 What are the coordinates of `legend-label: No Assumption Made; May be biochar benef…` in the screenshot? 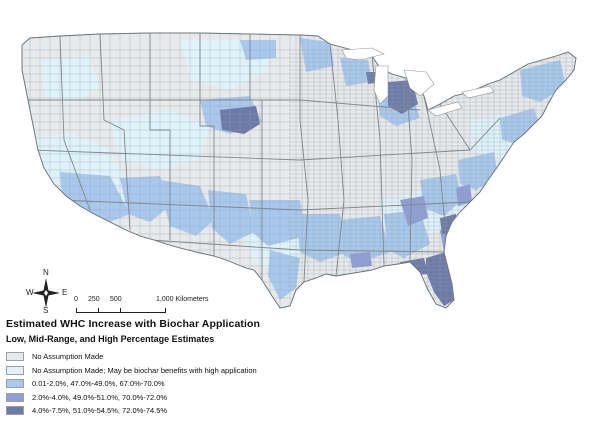 It's located at (144, 370).